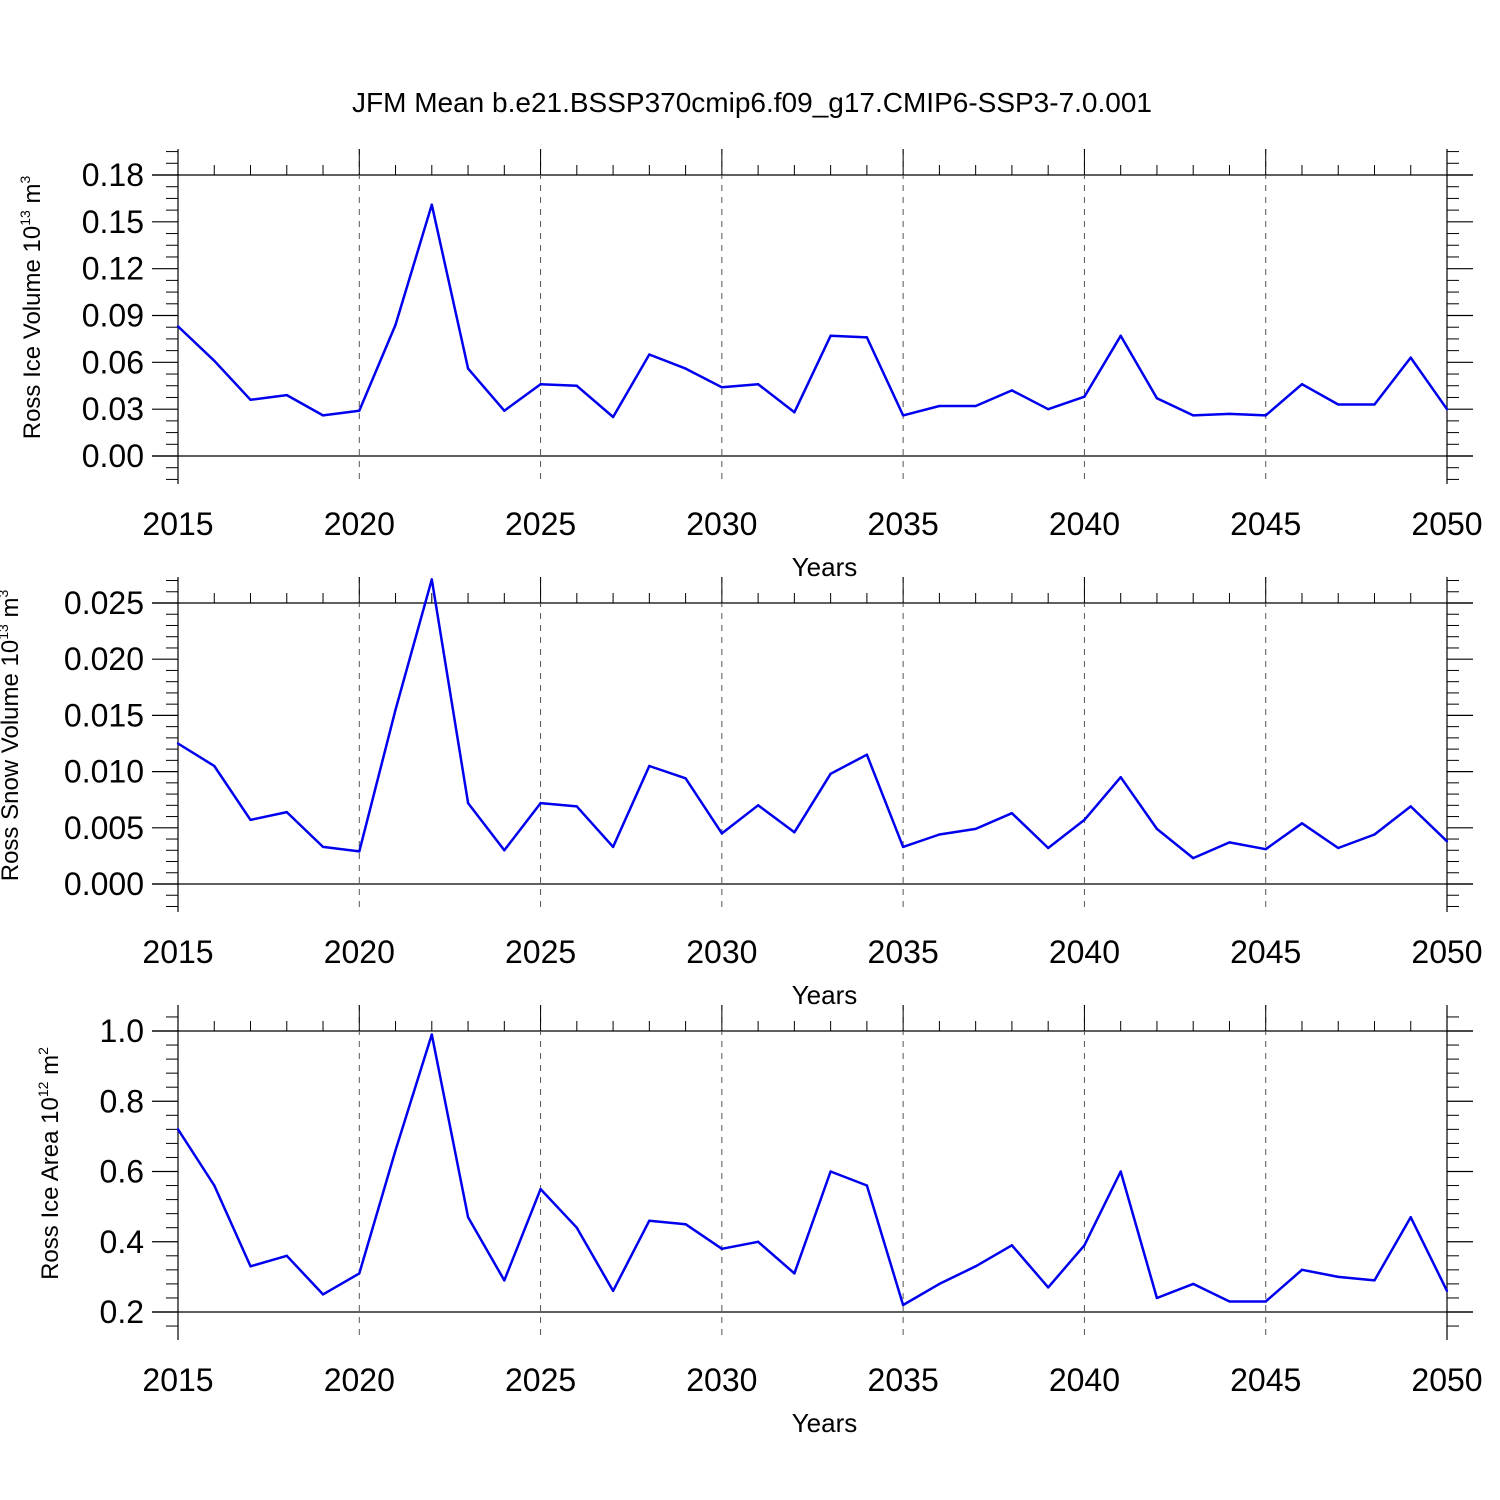 The width and height of the screenshot is (1500, 1500). What do you see at coordinates (122, 1172) in the screenshot?
I see `y-tick-label: 0.6` at bounding box center [122, 1172].